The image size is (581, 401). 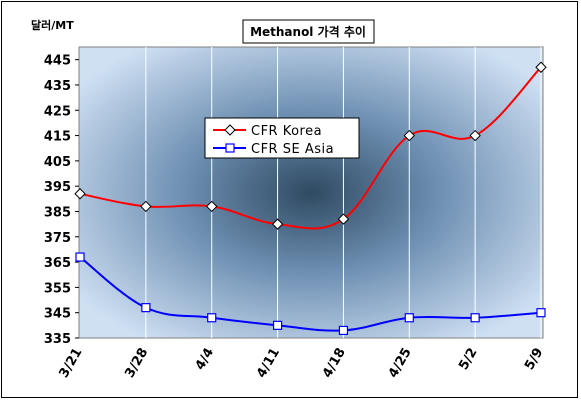 I want to click on y-tick-label: 395, so click(x=57, y=187).